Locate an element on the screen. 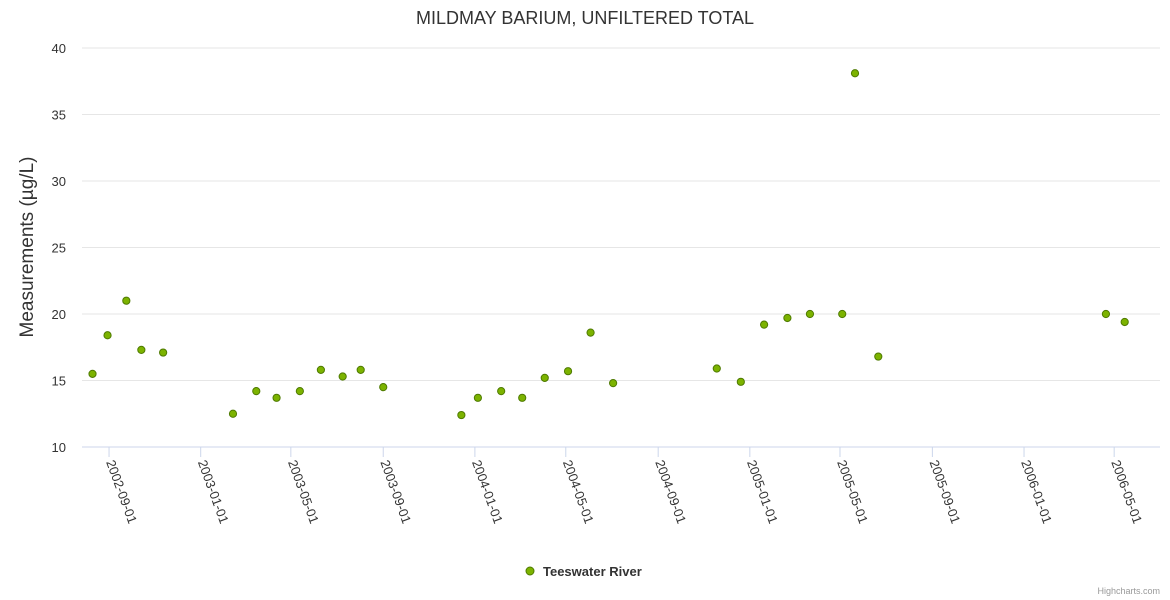  y-tick-label: 15 is located at coordinates (59, 381).